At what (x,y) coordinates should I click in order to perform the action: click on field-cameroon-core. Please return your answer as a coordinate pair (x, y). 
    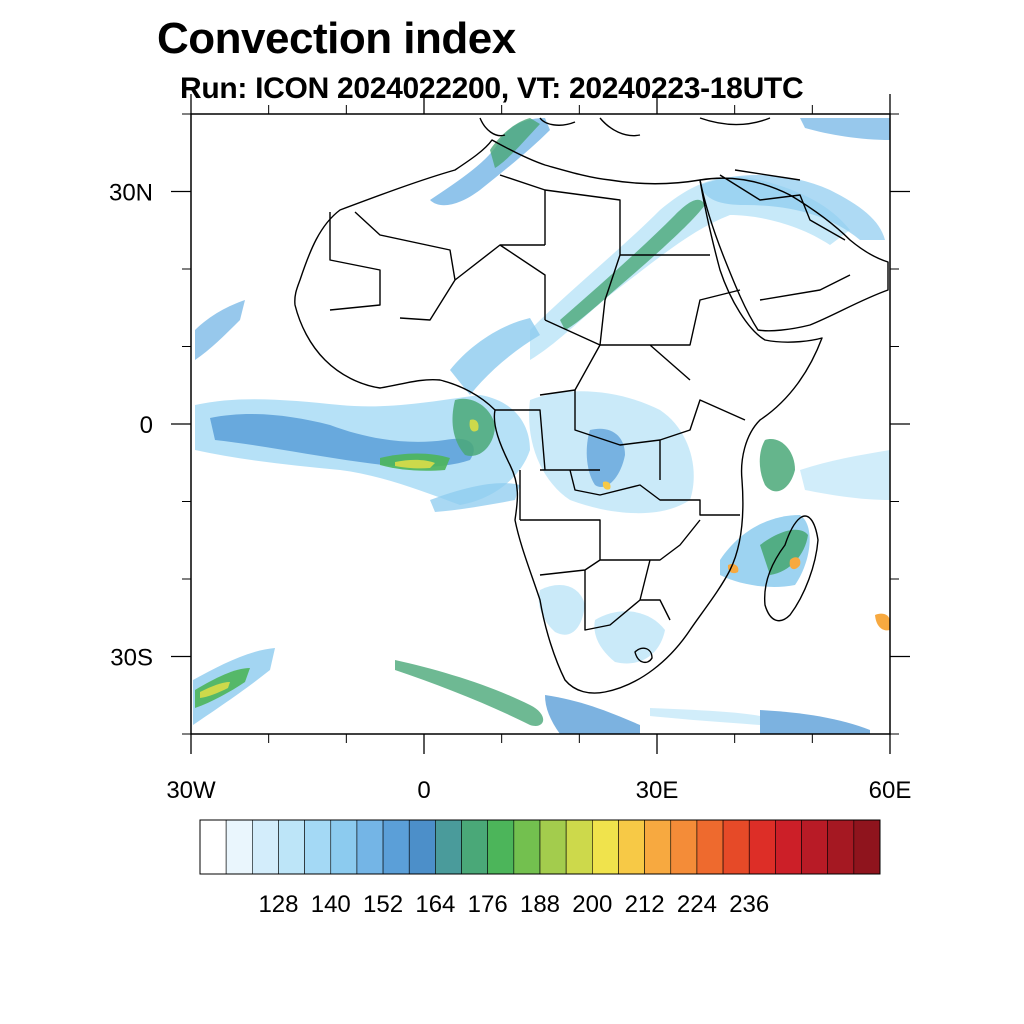
    Looking at the image, I should click on (474, 425).